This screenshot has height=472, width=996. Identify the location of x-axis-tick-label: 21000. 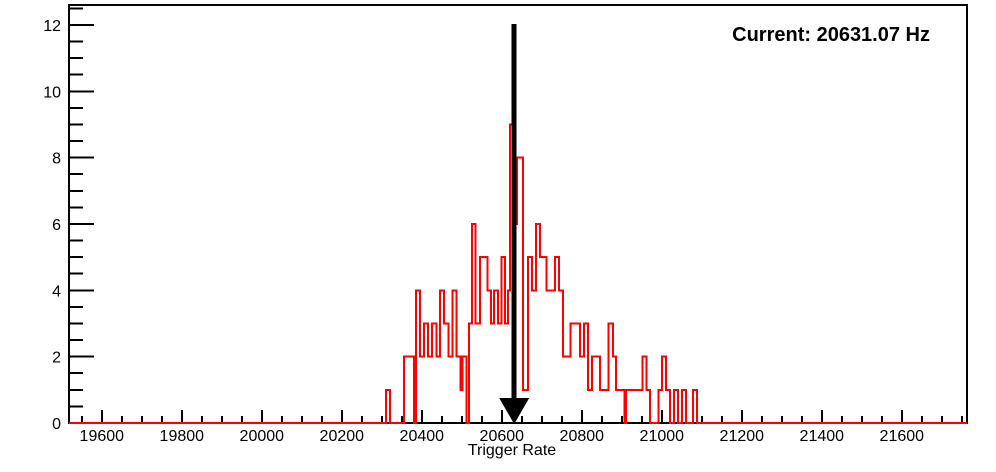
(662, 436).